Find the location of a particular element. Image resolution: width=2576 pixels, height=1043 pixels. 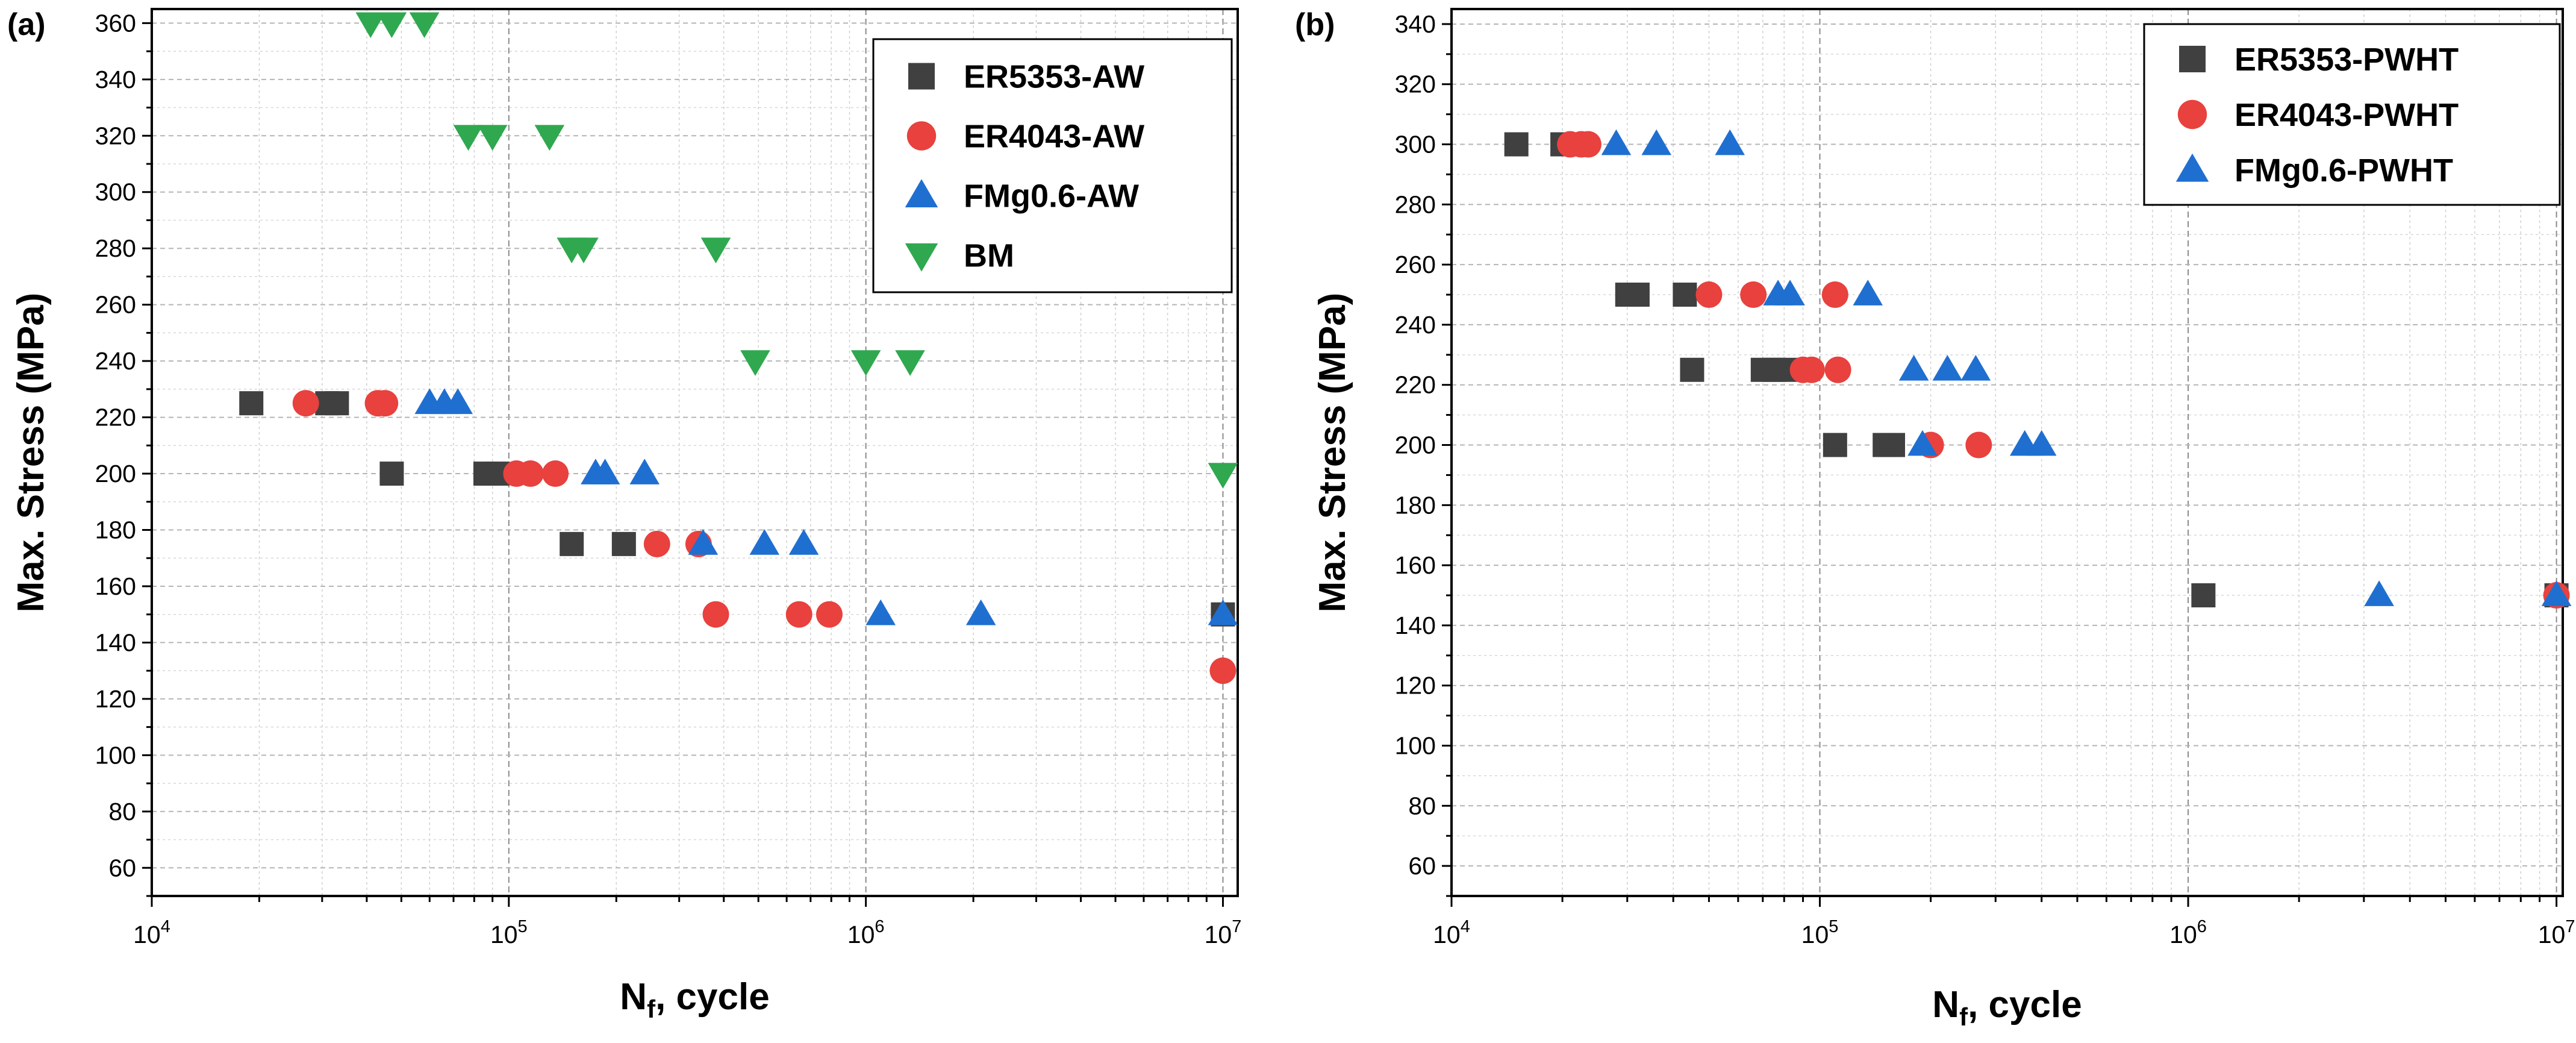

y-tick-label: 340 is located at coordinates (115, 79).